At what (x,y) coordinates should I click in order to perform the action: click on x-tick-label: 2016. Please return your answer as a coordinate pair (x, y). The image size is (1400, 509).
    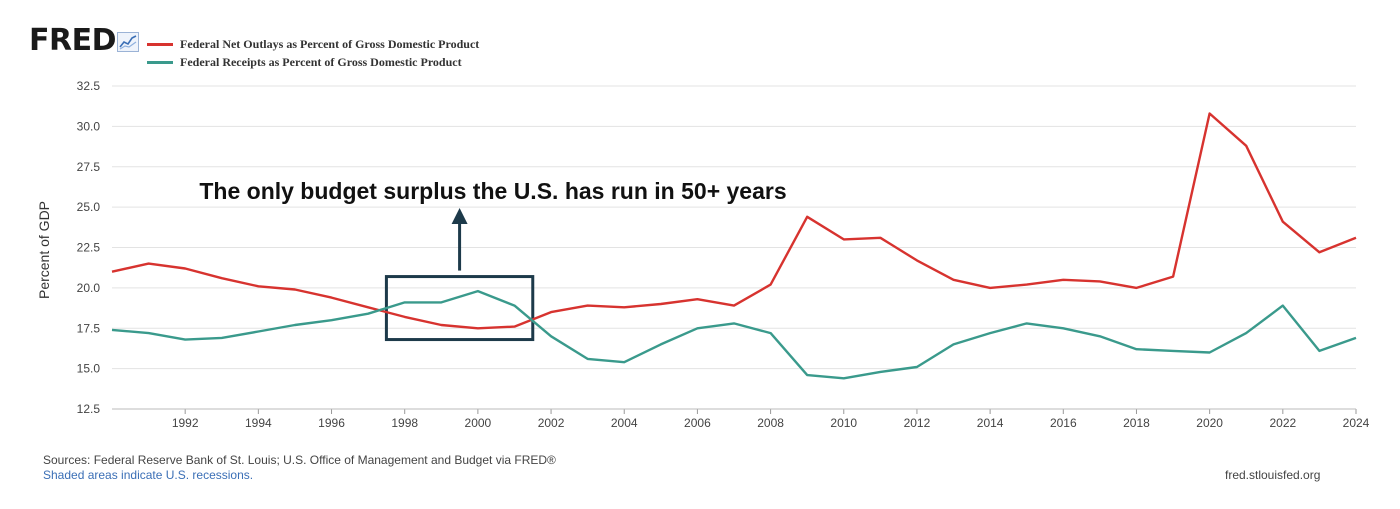
    Looking at the image, I should click on (1063, 423).